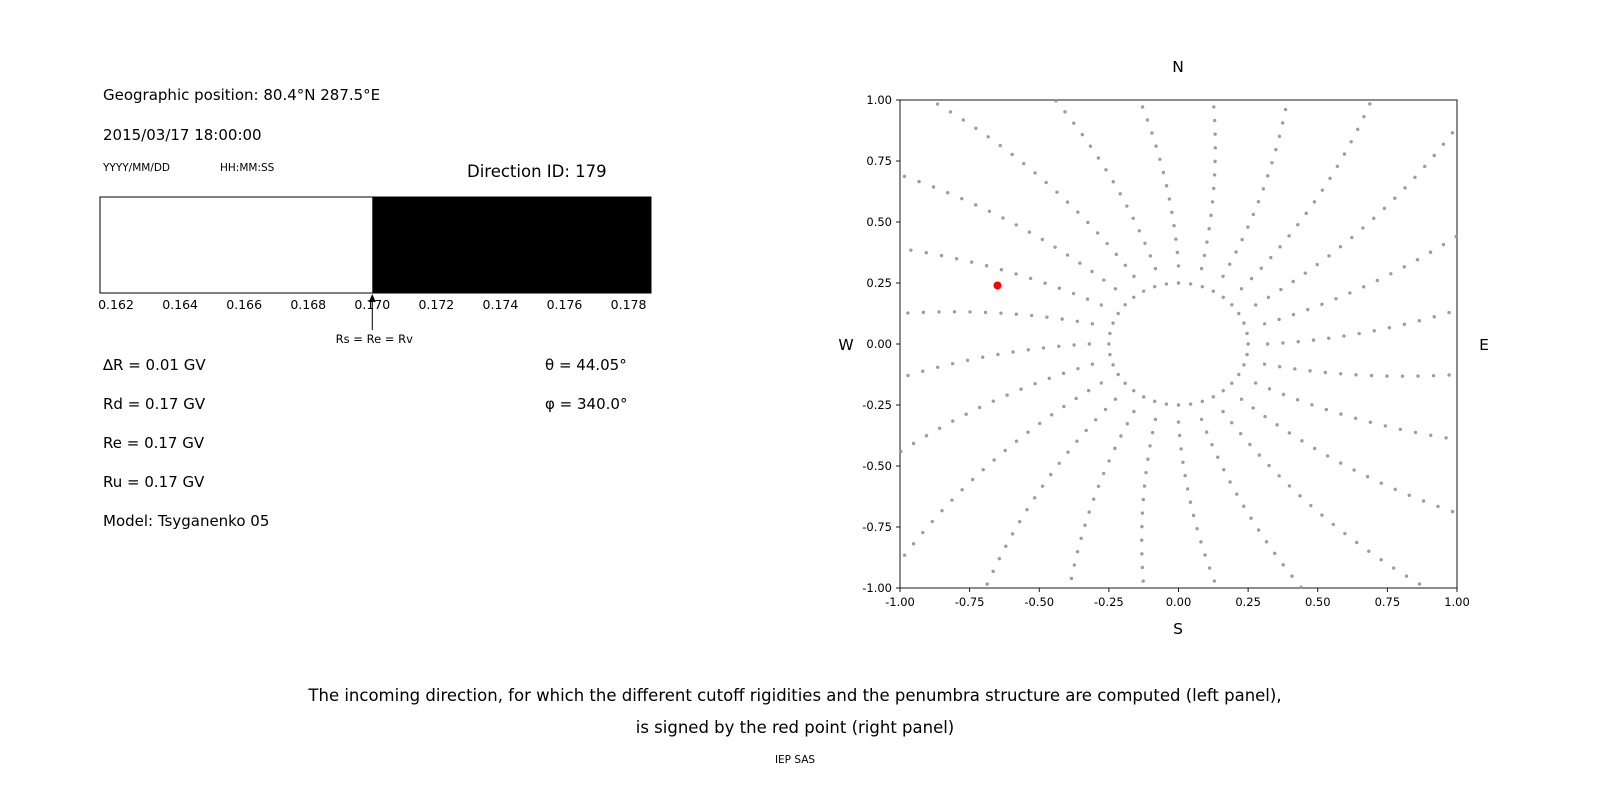 The image size is (1600, 800). I want to click on theta-value: θ = 44.05°, so click(586, 365).